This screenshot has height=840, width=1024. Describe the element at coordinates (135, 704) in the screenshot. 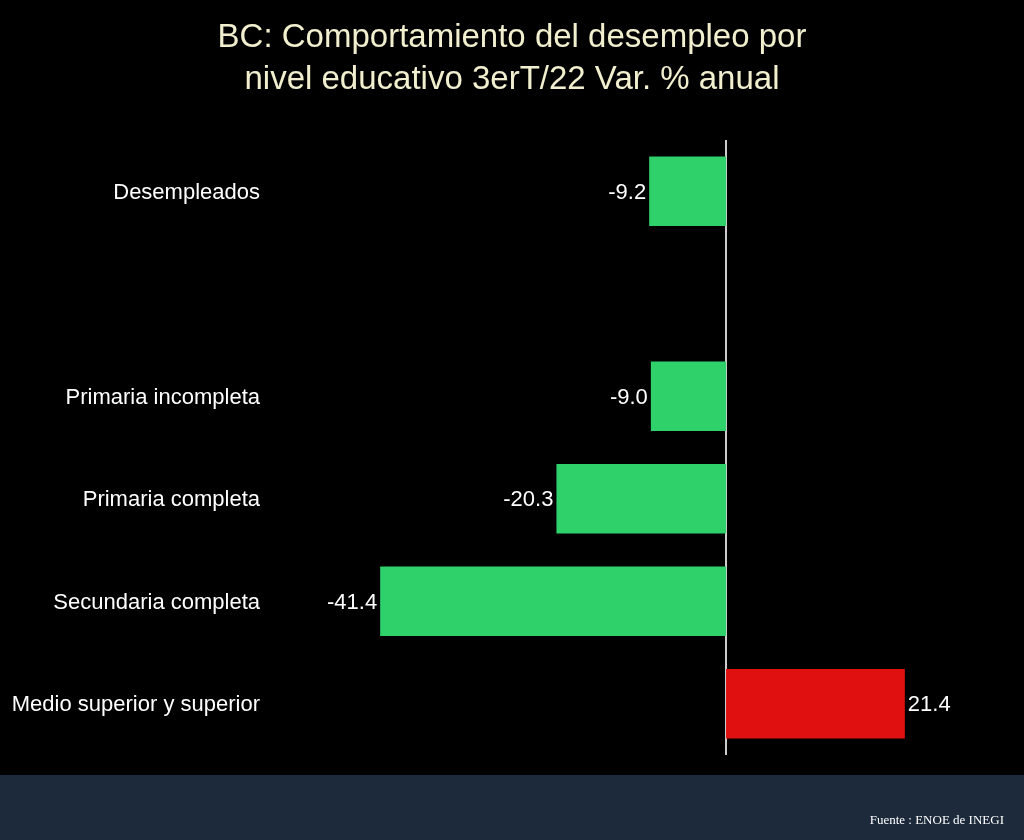

I see `y-tick-label: Medio superior y superior` at that location.